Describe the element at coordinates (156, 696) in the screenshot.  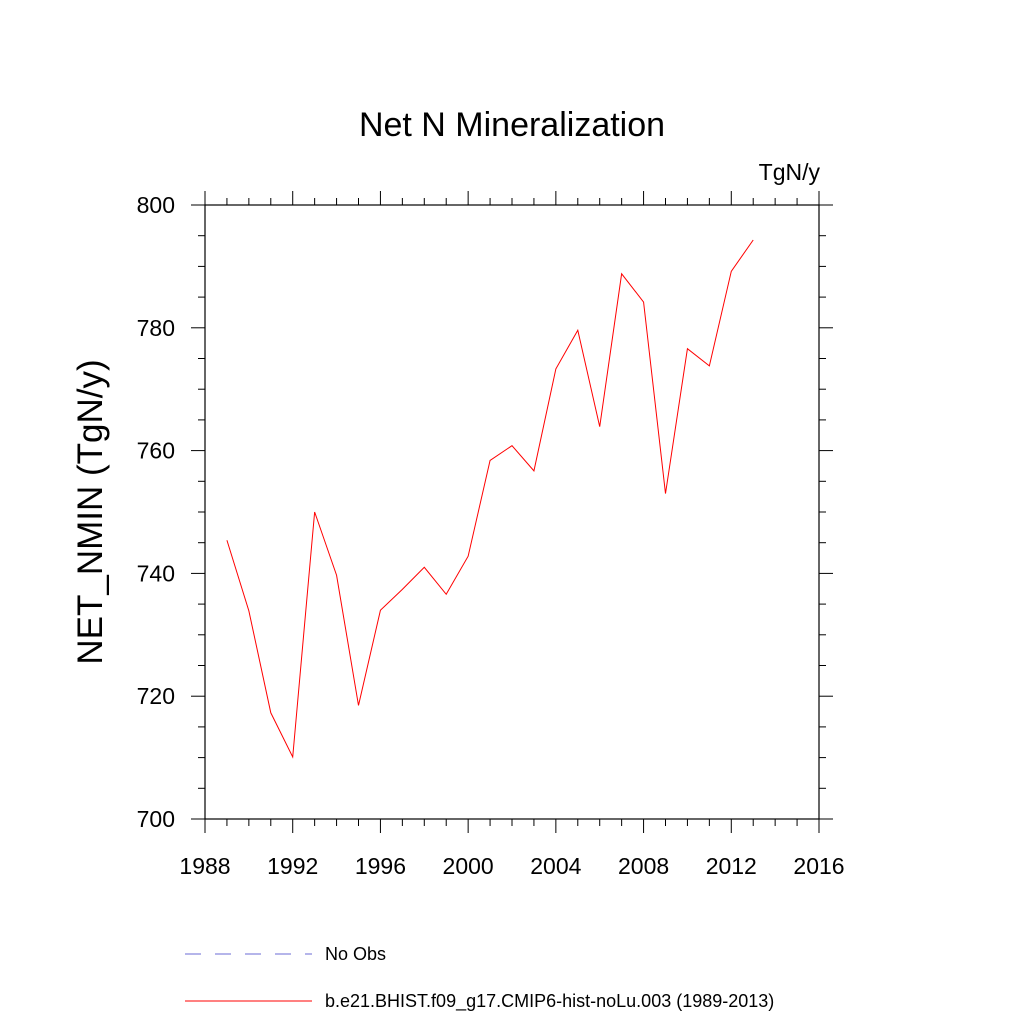
I see `y-tick-label: 720` at that location.